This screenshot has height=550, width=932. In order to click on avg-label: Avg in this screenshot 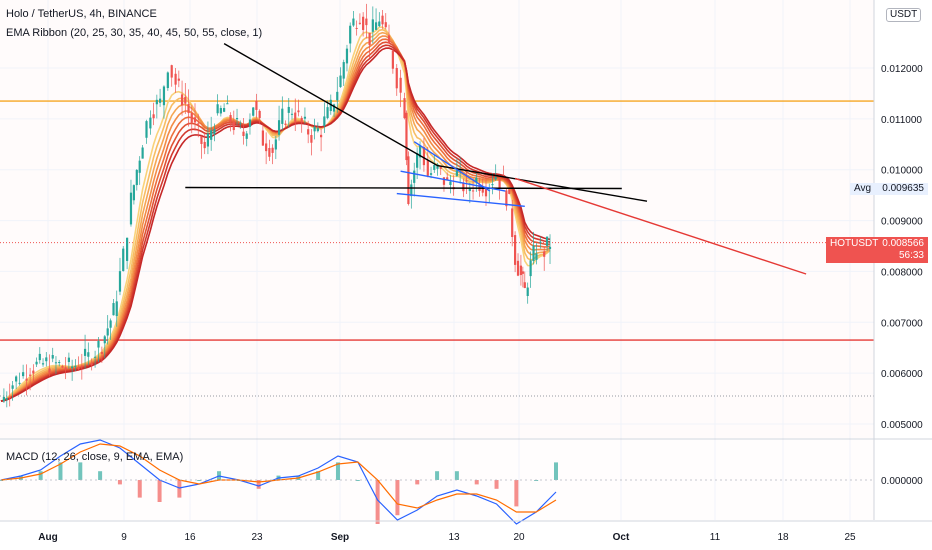, I will do `click(863, 188)`.